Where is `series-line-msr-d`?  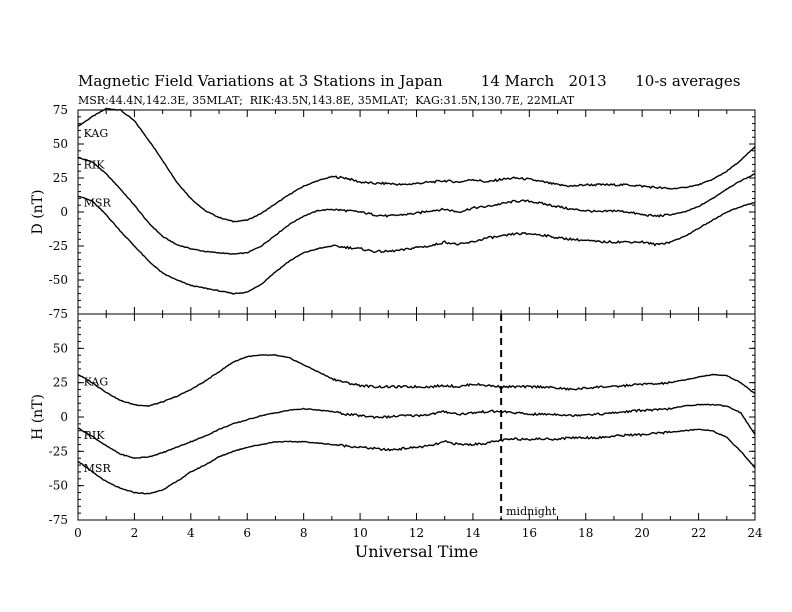
series-line-msr-d is located at coordinates (416, 245).